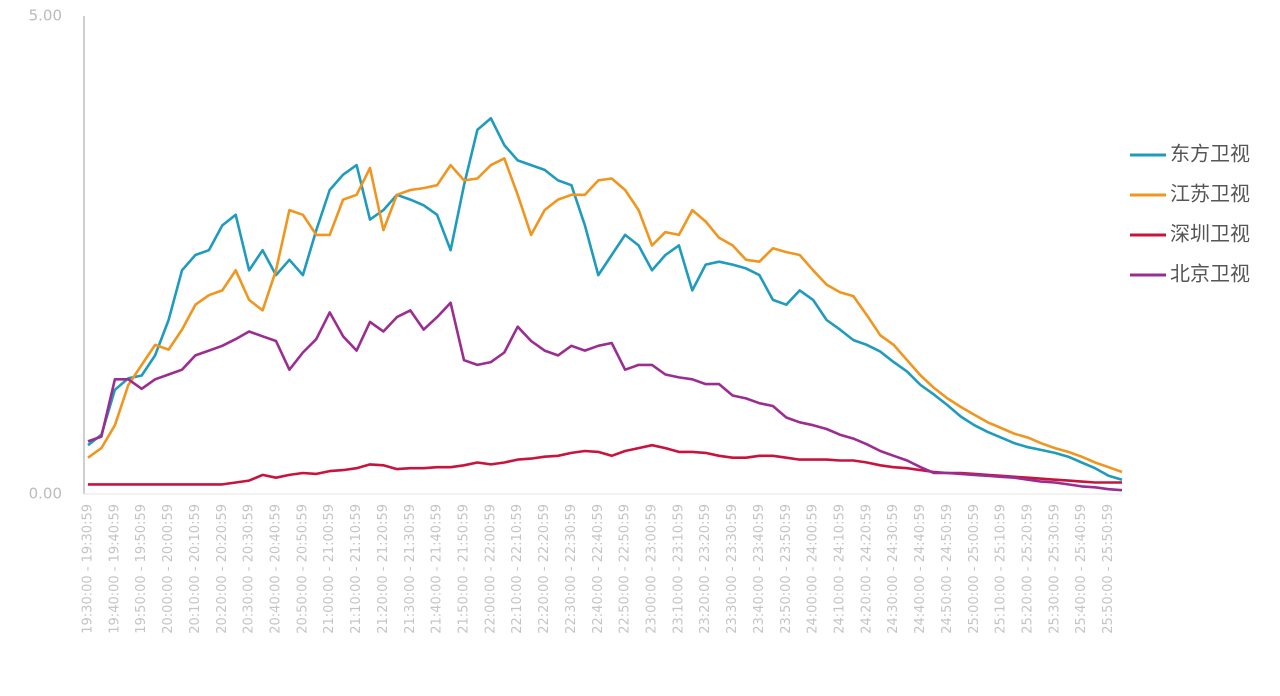 This screenshot has height=696, width=1280. What do you see at coordinates (464, 569) in the screenshot?
I see `x-tick-label: 21:50:00 - 21:50:59` at bounding box center [464, 569].